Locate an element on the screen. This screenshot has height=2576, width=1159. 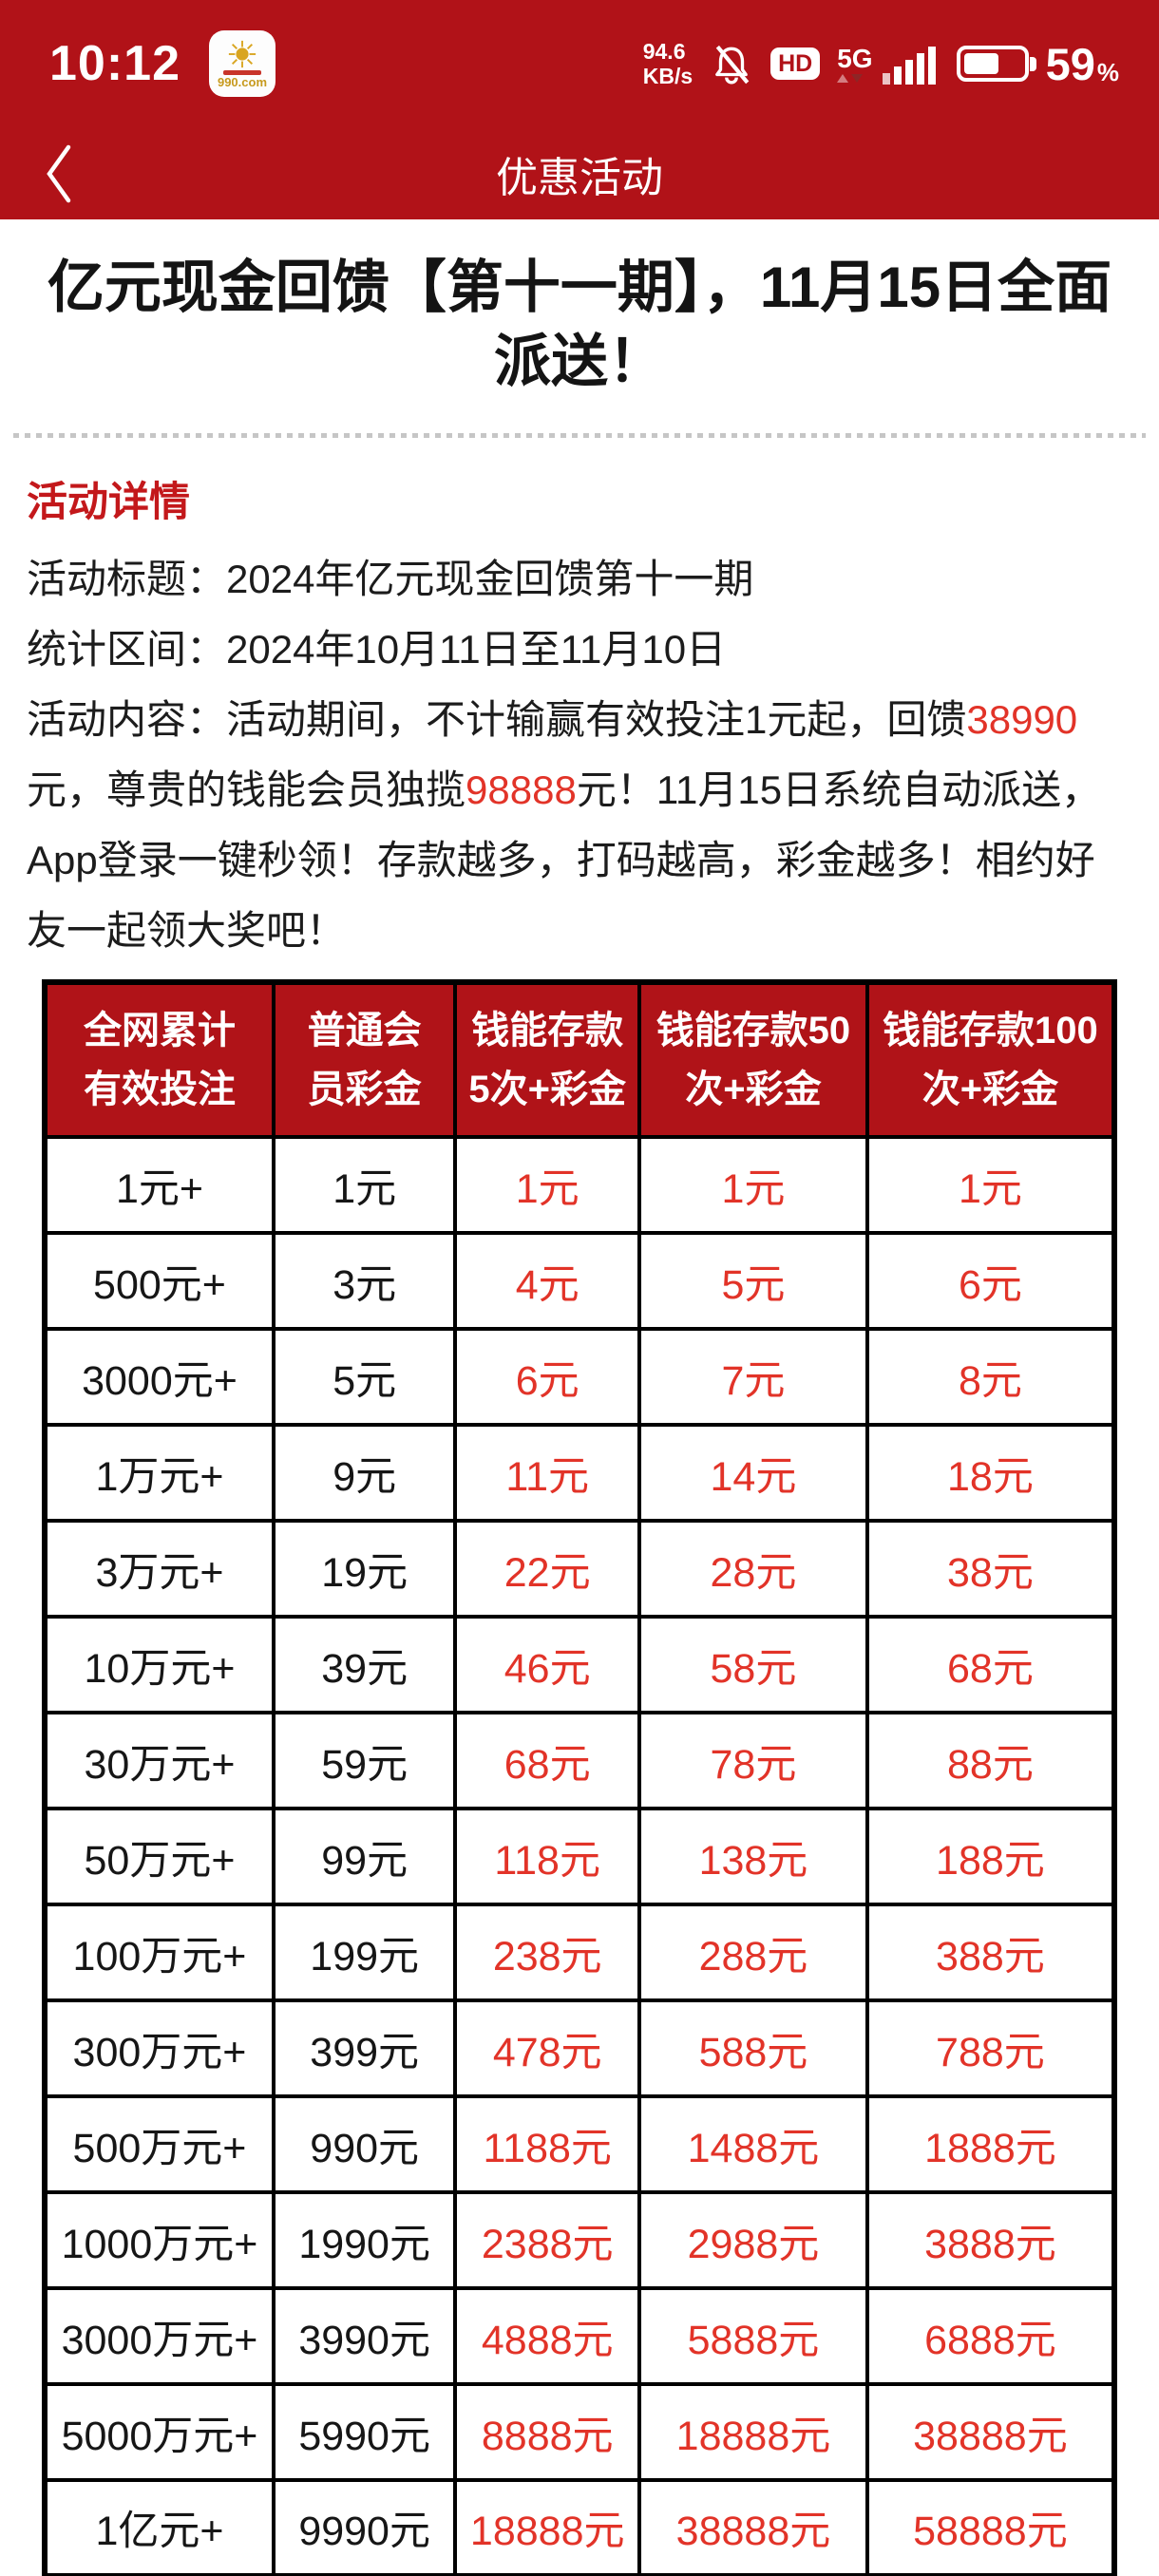
table-row: 1亿元+ 9990元 18888元 38888元 58888元 is located at coordinates (580, 2527).